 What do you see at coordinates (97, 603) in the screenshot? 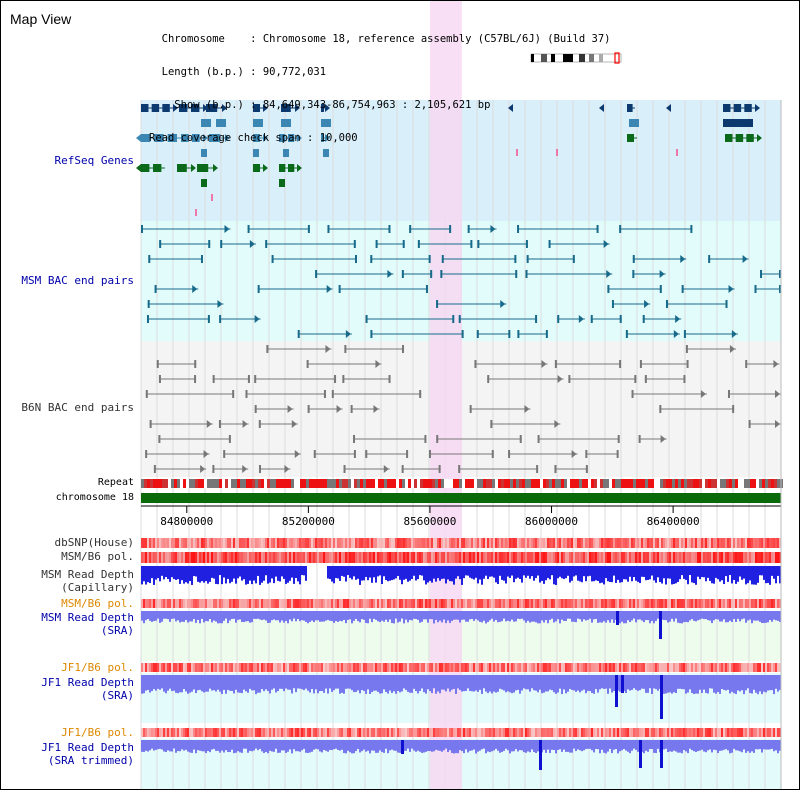
I see `track-label-msm-b6-pol-2: MSM/B6 pol.` at bounding box center [97, 603].